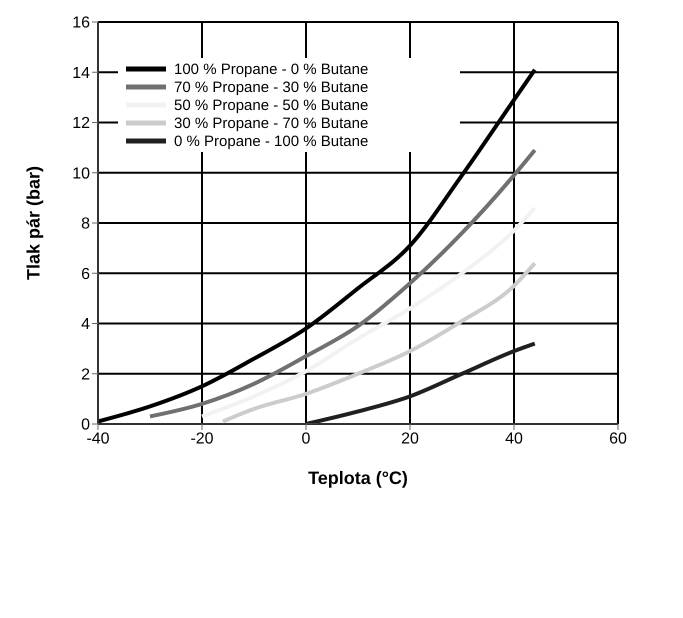  What do you see at coordinates (85, 325) in the screenshot?
I see `y-tick-label: 4` at bounding box center [85, 325].